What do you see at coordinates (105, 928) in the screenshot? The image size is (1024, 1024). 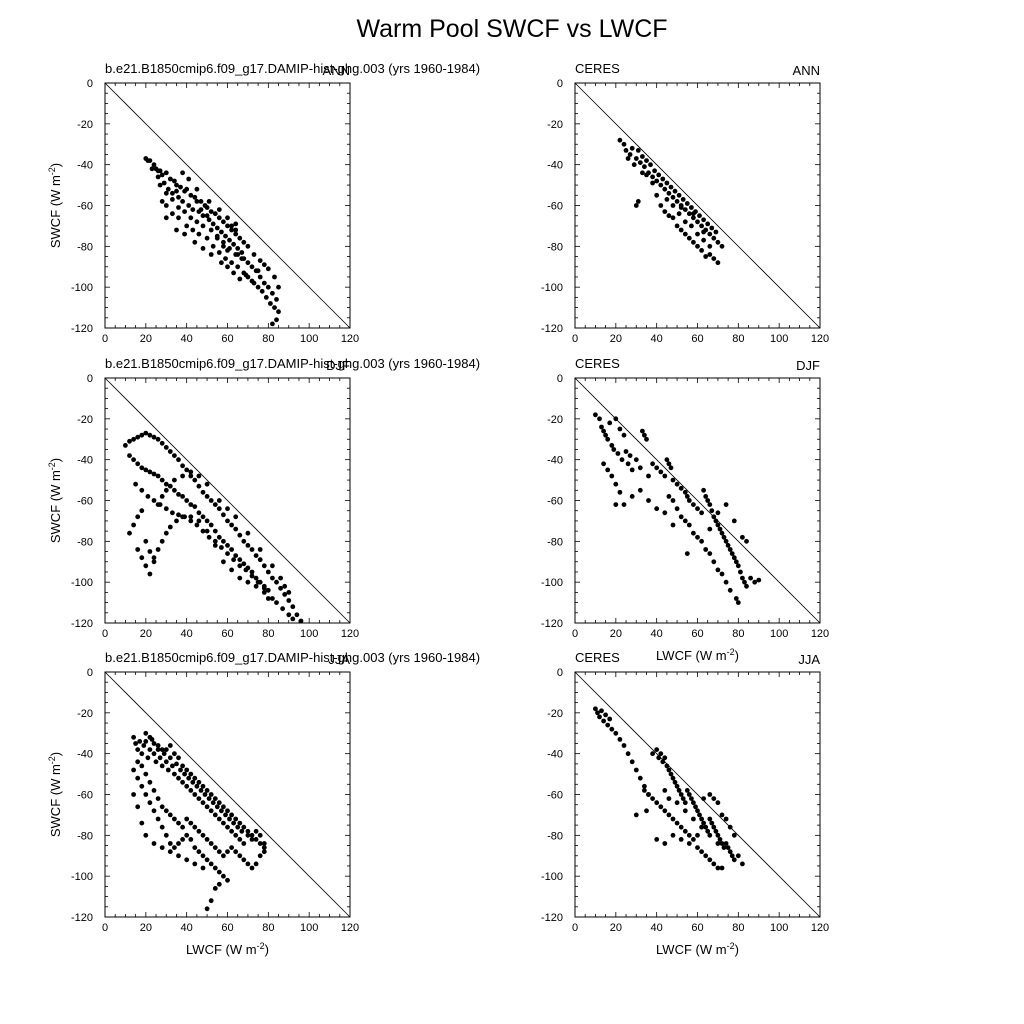 I see `x-tick-label: 0` at bounding box center [105, 928].